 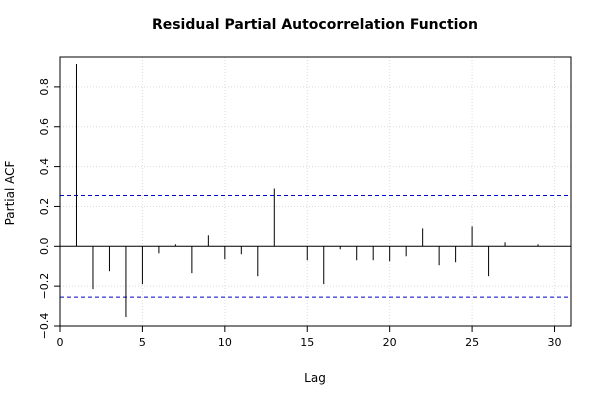 I want to click on y-tick-label: 0.0, so click(x=44, y=247).